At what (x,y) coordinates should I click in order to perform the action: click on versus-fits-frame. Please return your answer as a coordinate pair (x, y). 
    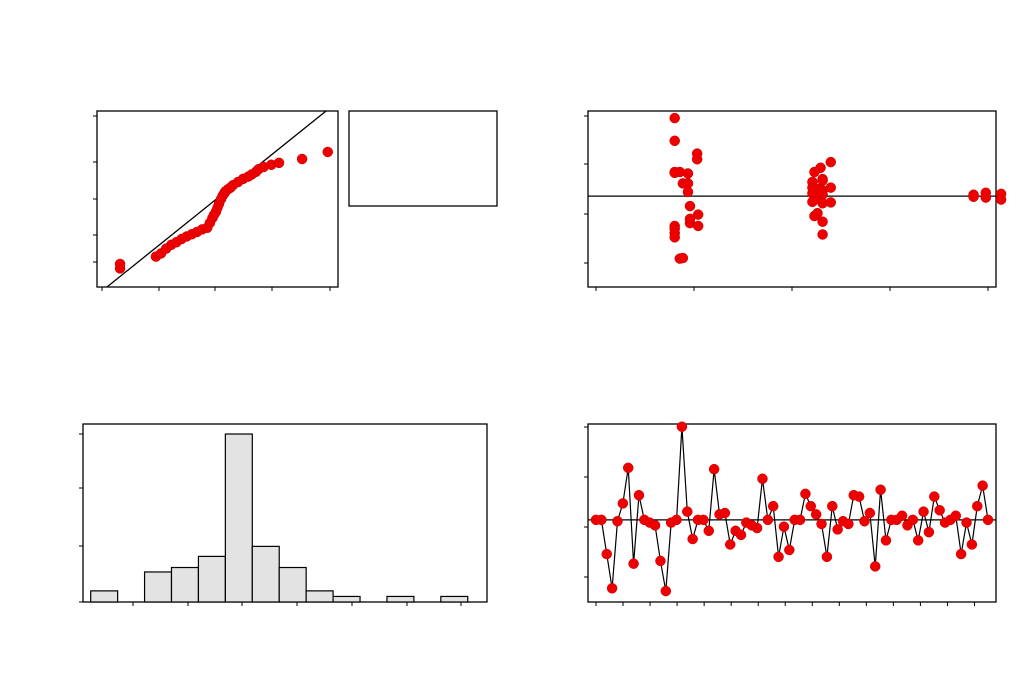
    Looking at the image, I should click on (792, 199).